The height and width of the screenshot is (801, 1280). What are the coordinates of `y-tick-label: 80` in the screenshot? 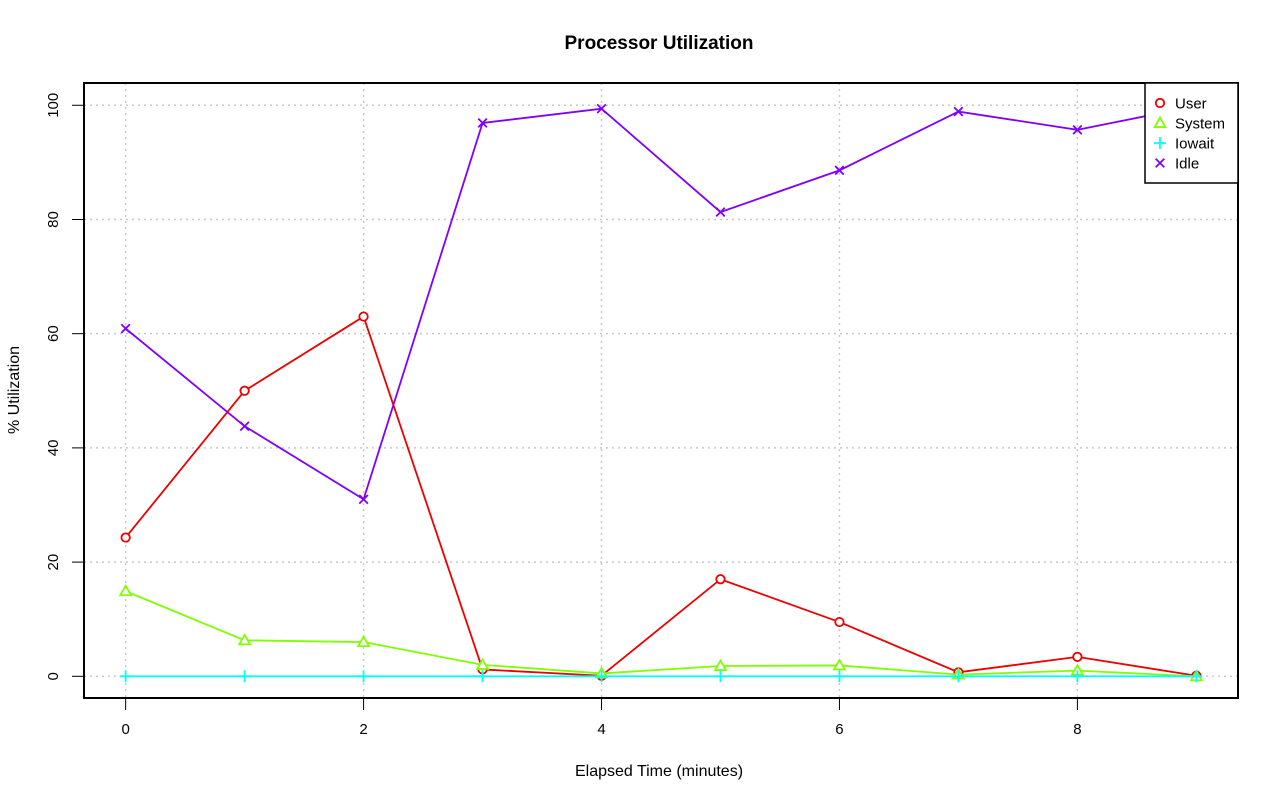 It's located at (53, 219).